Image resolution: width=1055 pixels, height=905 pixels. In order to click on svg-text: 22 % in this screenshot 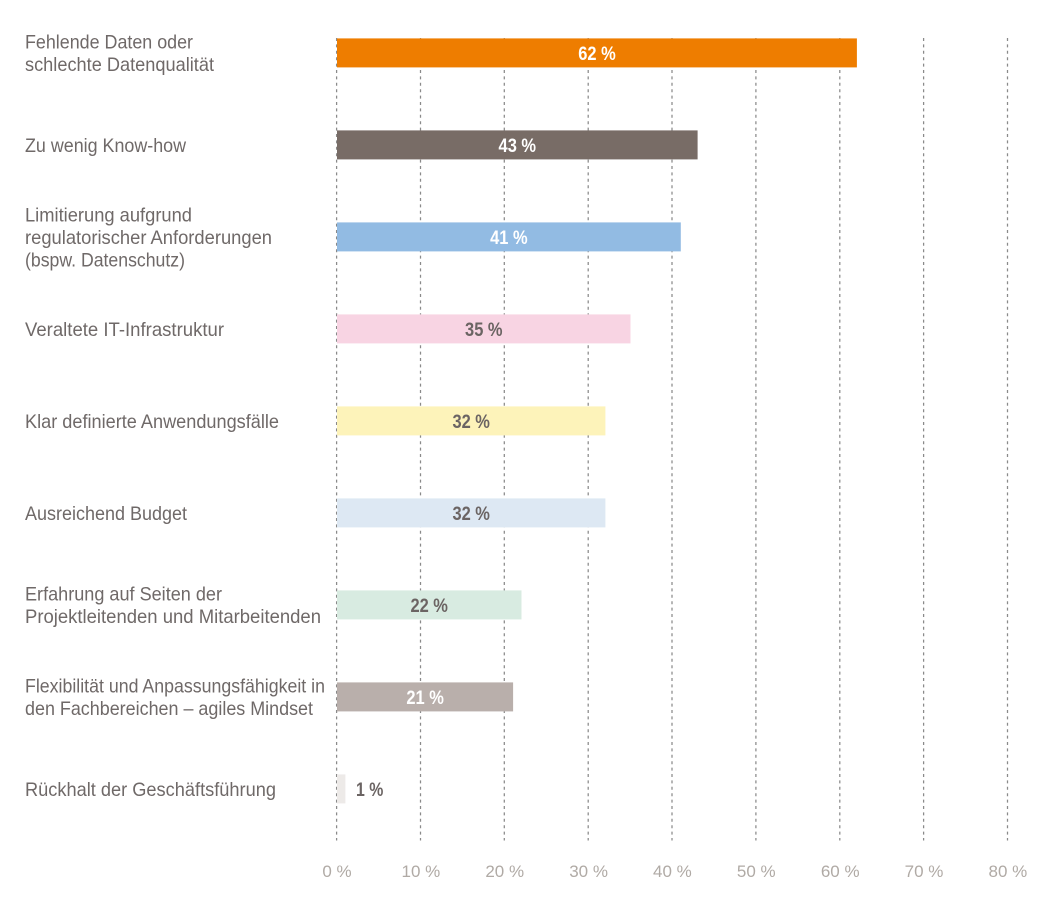, I will do `click(429, 606)`.